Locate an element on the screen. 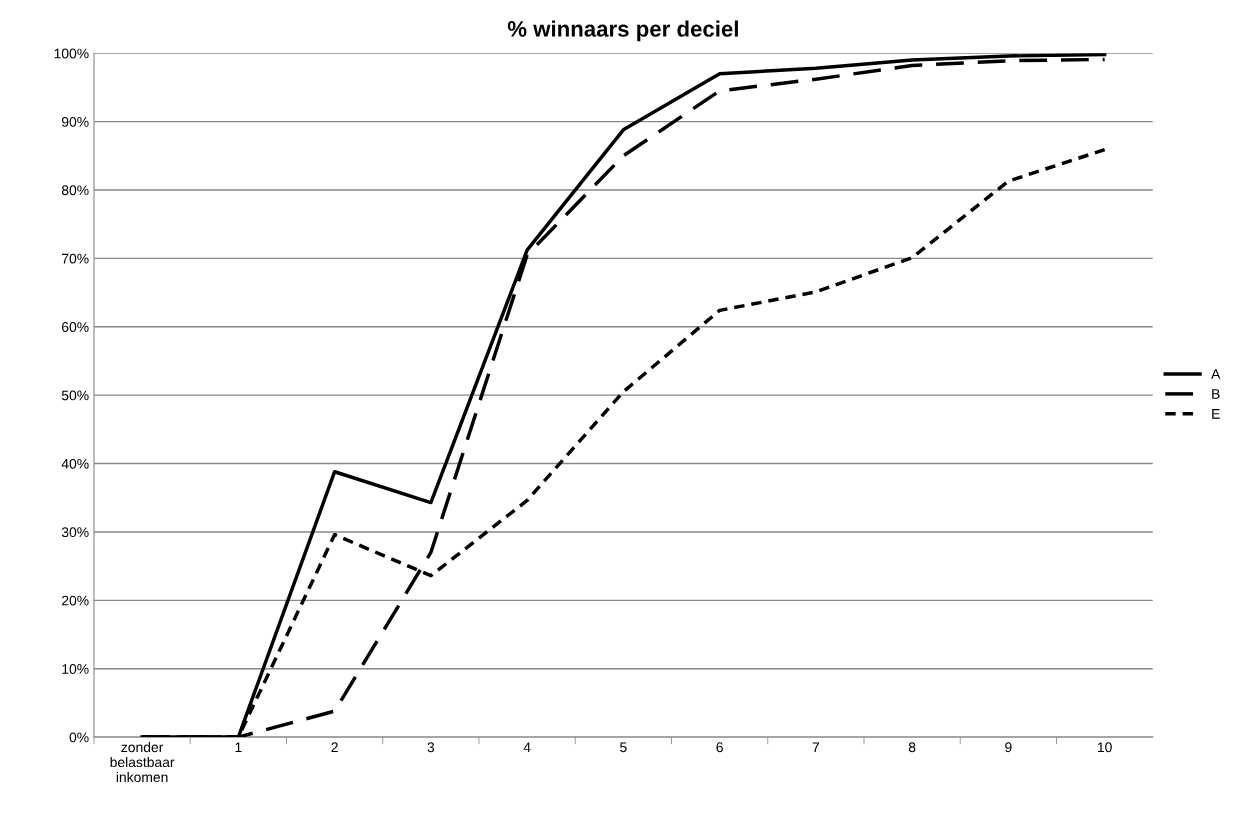 The width and height of the screenshot is (1253, 819). x-tick-label: 10 is located at coordinates (1104, 747).